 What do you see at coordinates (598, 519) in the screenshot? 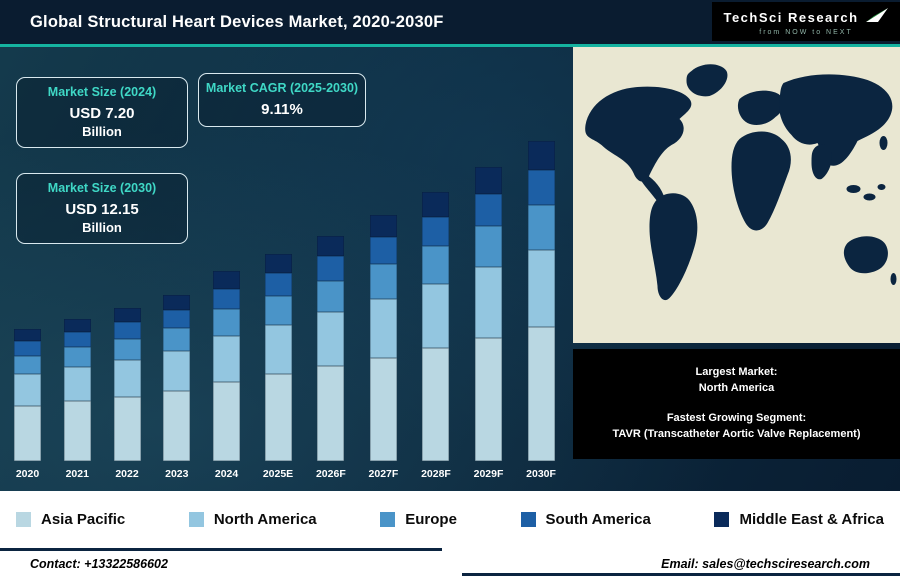
I see `legend-label: South America` at bounding box center [598, 519].